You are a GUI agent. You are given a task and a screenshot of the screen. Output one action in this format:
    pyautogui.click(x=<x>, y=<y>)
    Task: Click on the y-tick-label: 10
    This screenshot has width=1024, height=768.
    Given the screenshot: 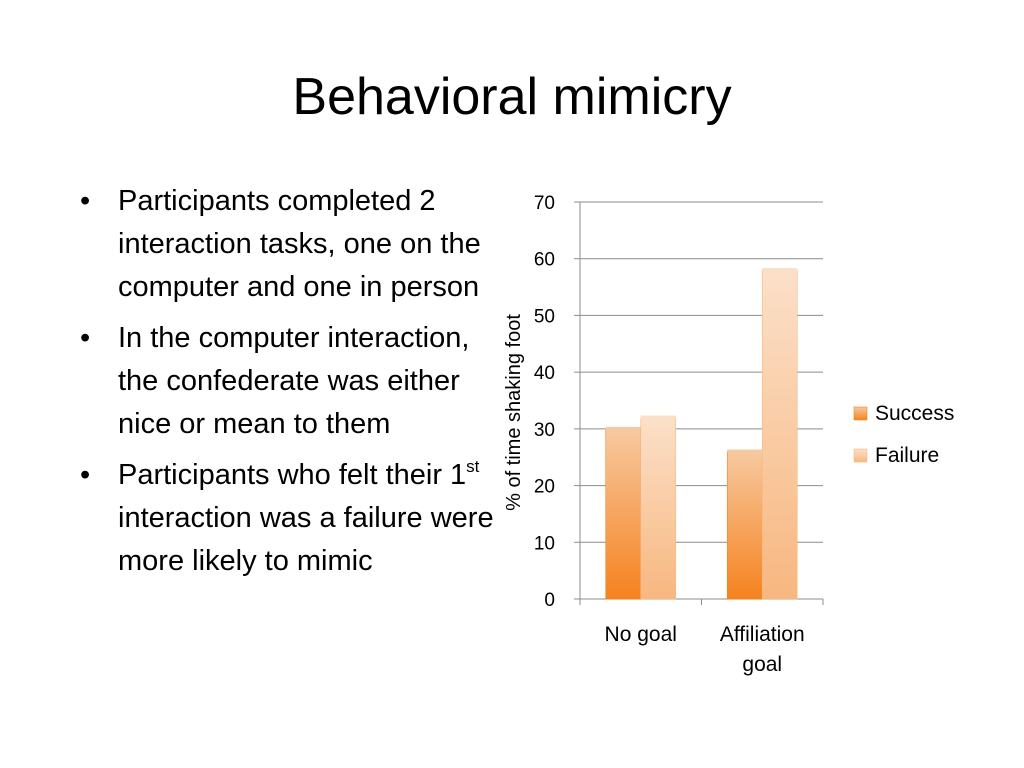 What is the action you would take?
    pyautogui.click(x=544, y=543)
    